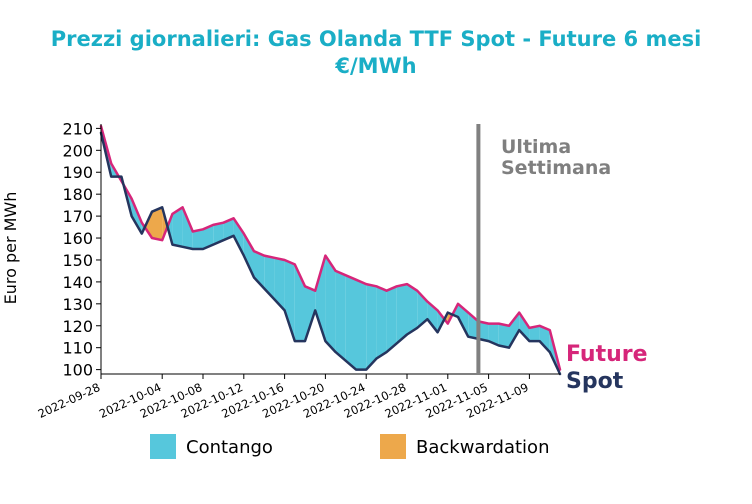 The height and width of the screenshot is (504, 752). Describe the element at coordinates (229, 447) in the screenshot. I see `legend-label-contango: Contango` at that location.